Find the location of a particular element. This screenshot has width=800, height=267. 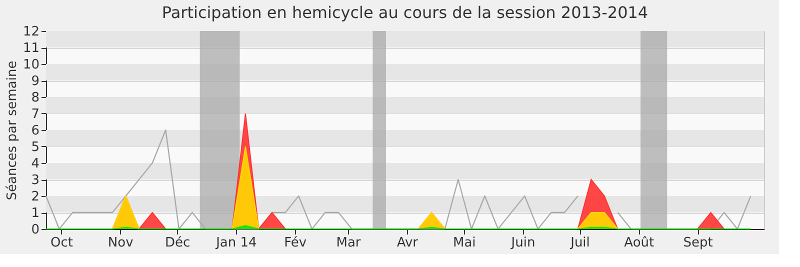

y-axis-title: Séances par semaine is located at coordinates (12, 130).